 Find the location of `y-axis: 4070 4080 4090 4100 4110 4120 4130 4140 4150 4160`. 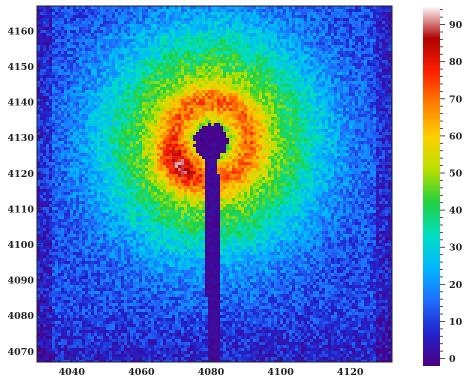

y-axis: 4070 4080 4090 4100 4110 4120 4130 4140 4150 4160 is located at coordinates (24, 192).